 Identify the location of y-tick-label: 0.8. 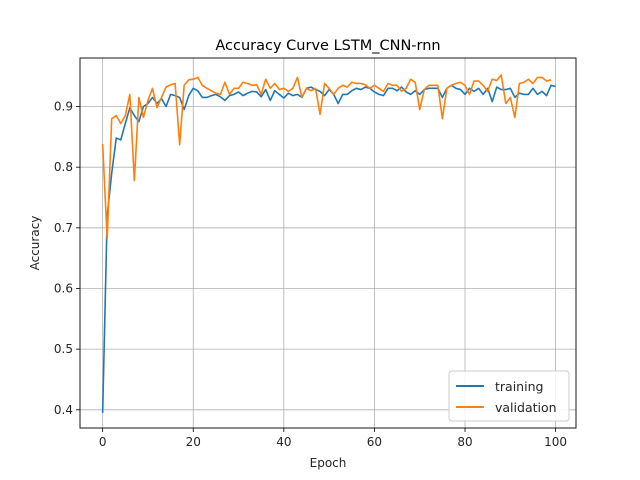
(63, 167).